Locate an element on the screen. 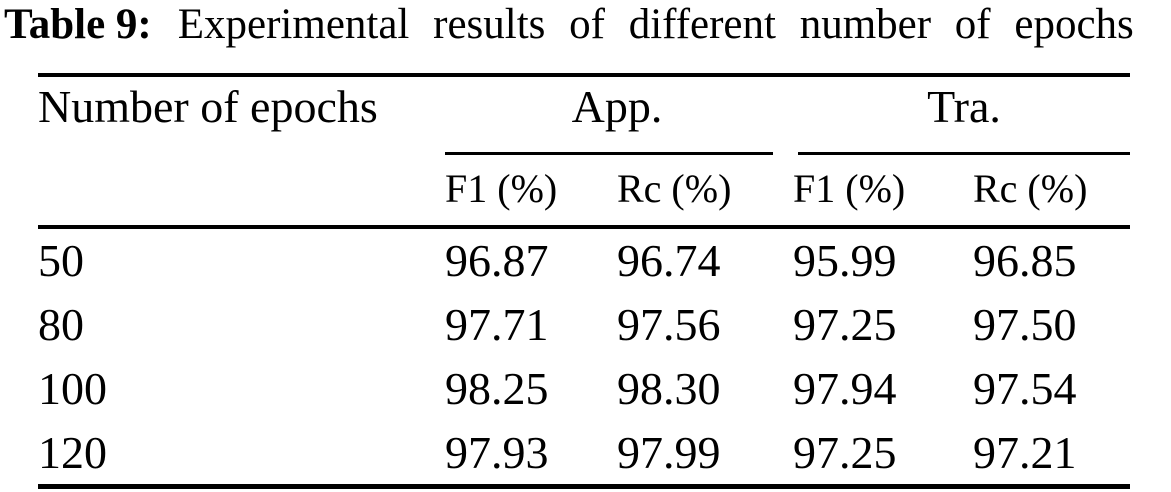 The image size is (1171, 492). tra-f1-value: 95.99 is located at coordinates (845, 260).